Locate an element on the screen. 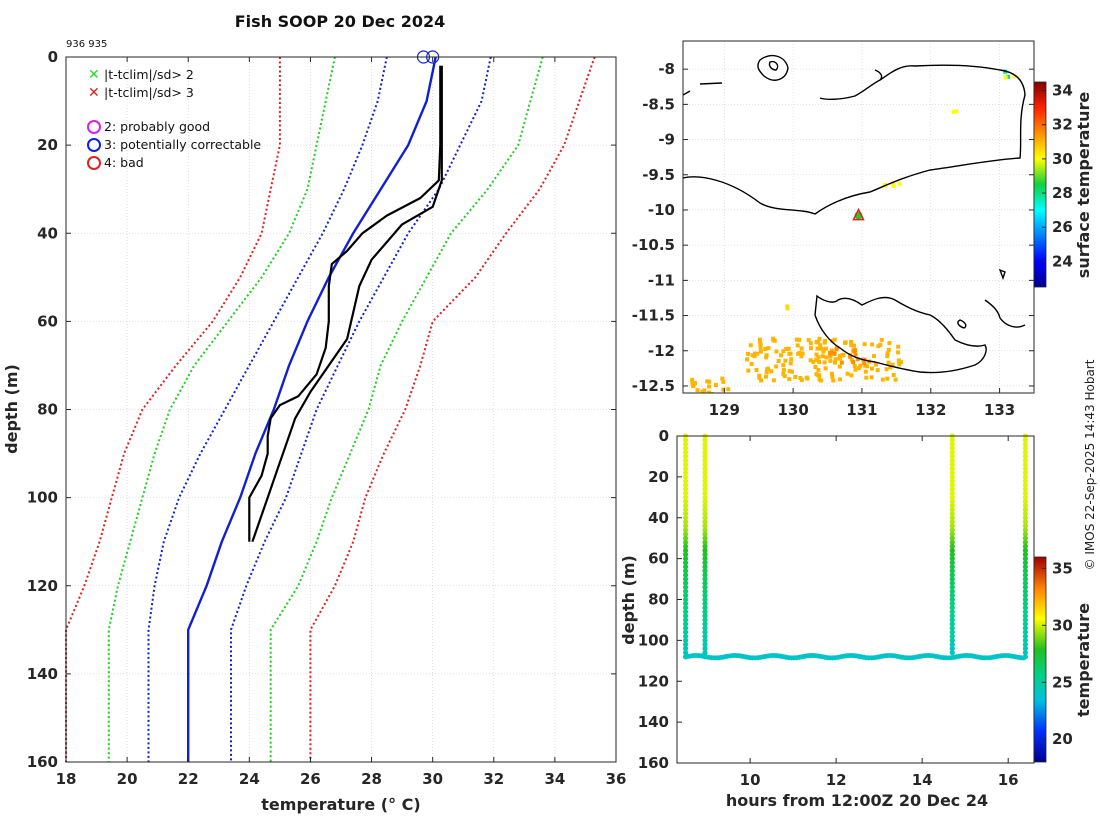 The width and height of the screenshot is (1100, 820). x-tick-label: 14 is located at coordinates (922, 780).